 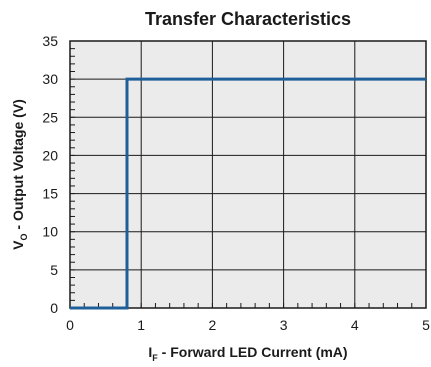 I want to click on y-tick-label: 10, so click(x=50, y=232).